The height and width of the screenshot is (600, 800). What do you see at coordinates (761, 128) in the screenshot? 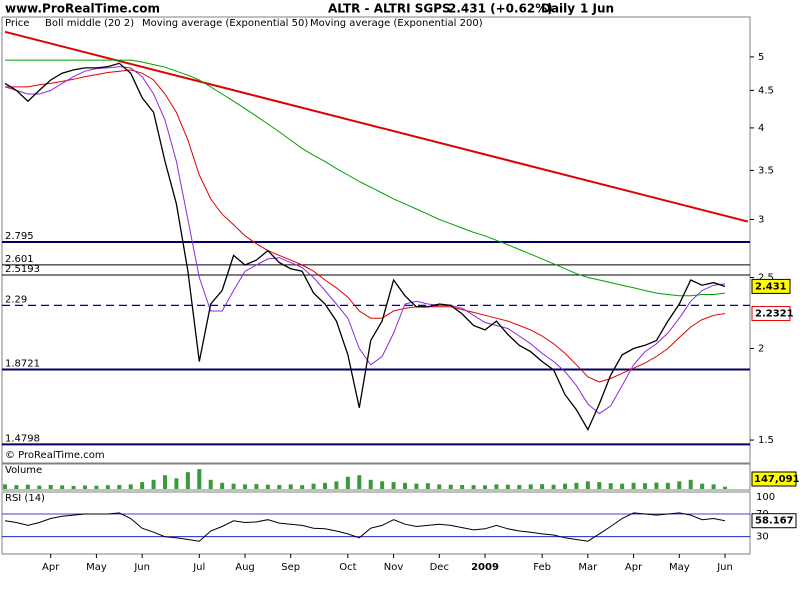
I see `y-tick-label: 4` at bounding box center [761, 128].